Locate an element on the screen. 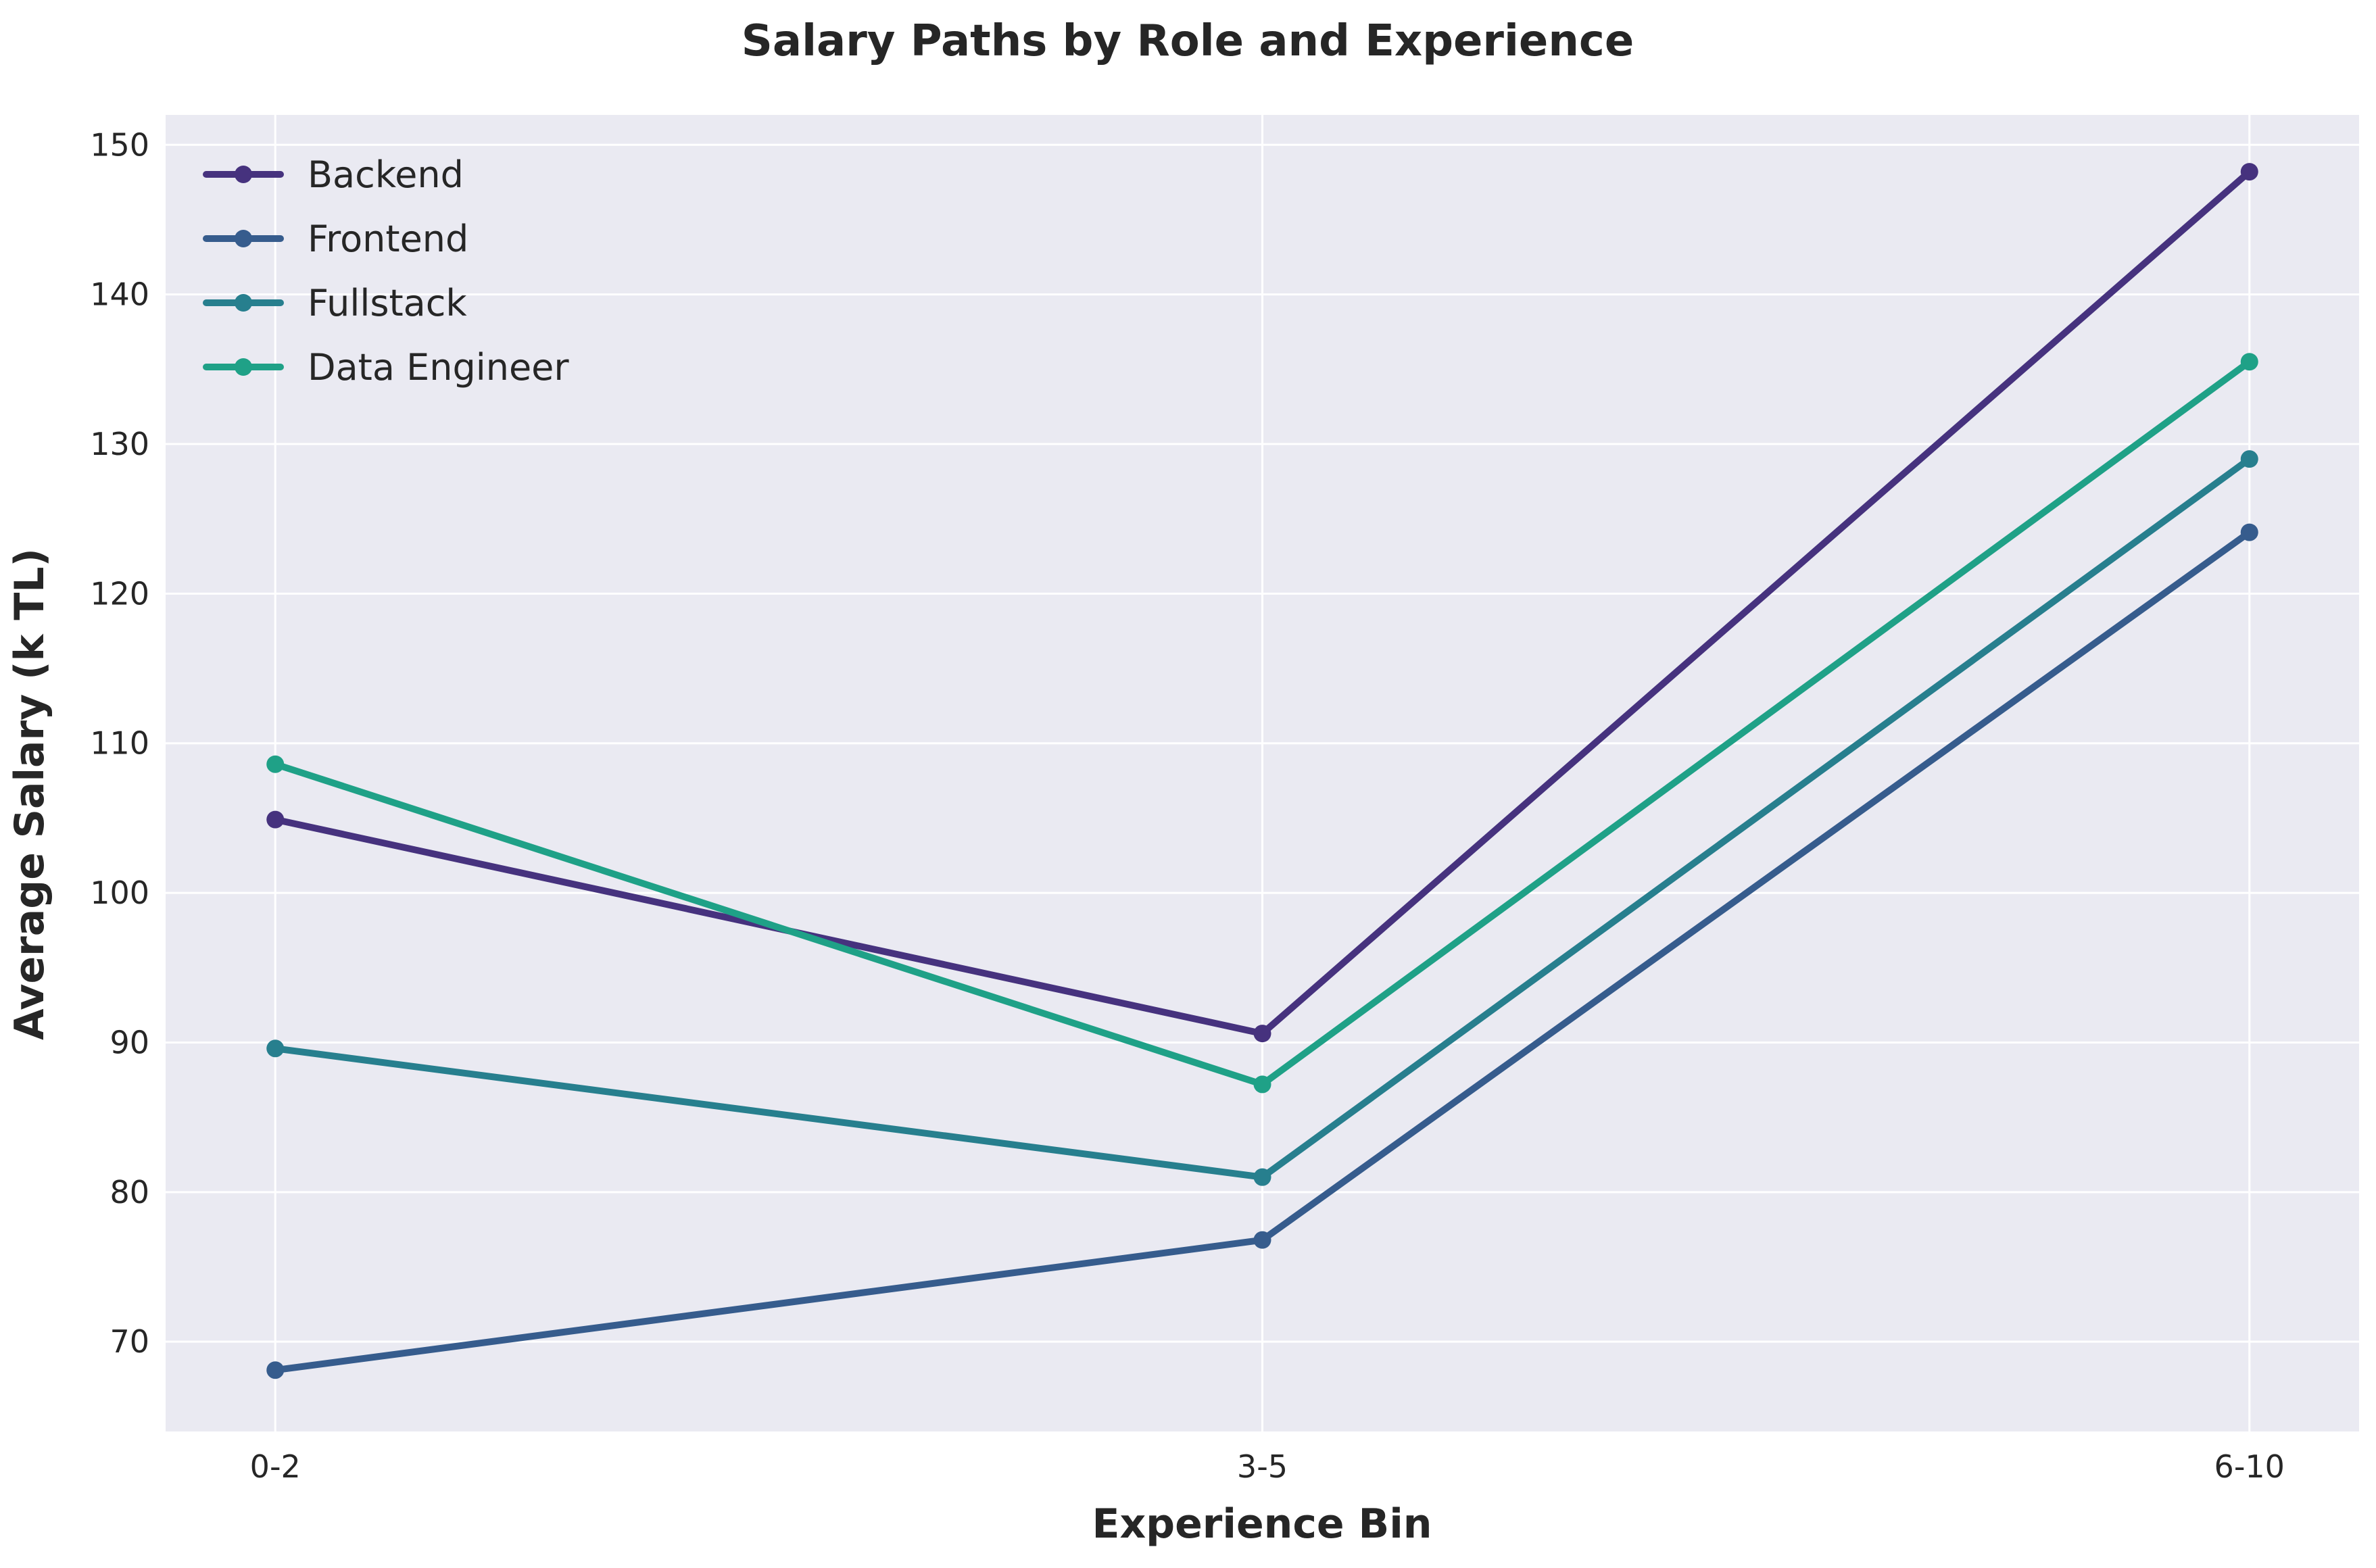 The height and width of the screenshot is (1568, 2376). y-axis-label: Average Salary (k TL) is located at coordinates (29, 794).